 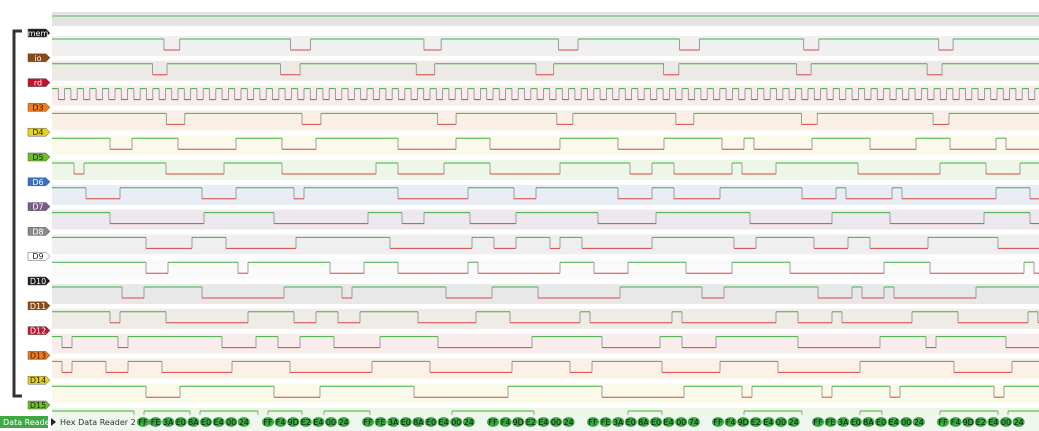 I want to click on channel-label: D14, so click(x=38, y=380).